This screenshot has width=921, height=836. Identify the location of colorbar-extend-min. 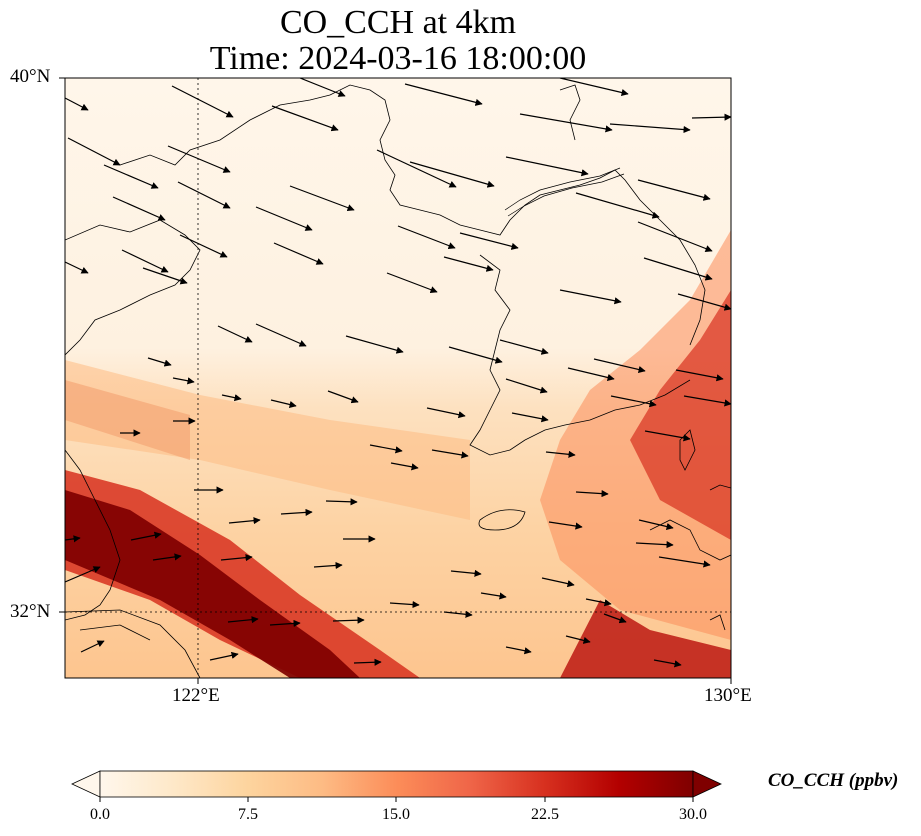
(86, 784).